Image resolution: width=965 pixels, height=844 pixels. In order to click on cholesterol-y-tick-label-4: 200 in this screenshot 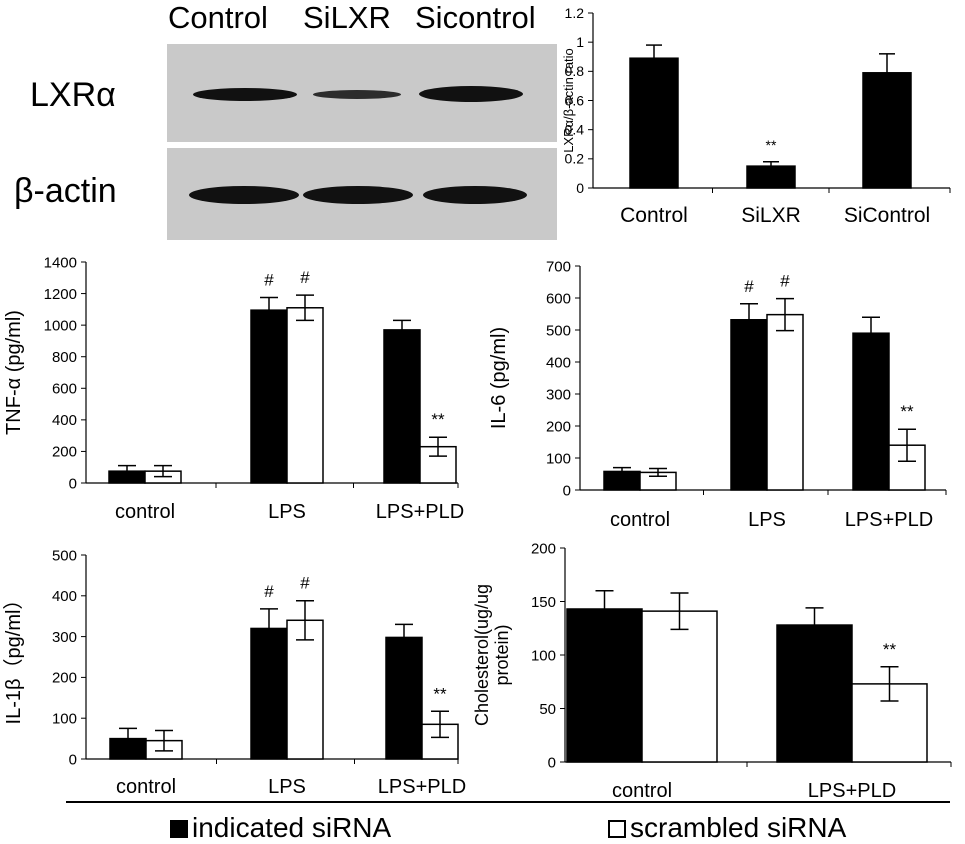, I will do `click(543, 548)`.